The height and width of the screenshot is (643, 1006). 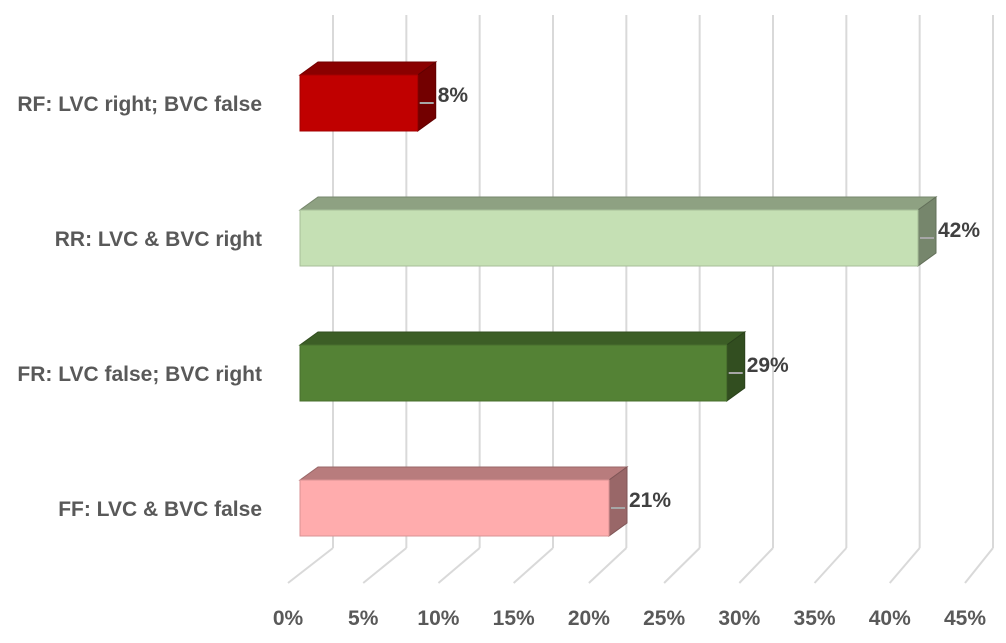 What do you see at coordinates (739, 618) in the screenshot?
I see `x-tick-label: 30%` at bounding box center [739, 618].